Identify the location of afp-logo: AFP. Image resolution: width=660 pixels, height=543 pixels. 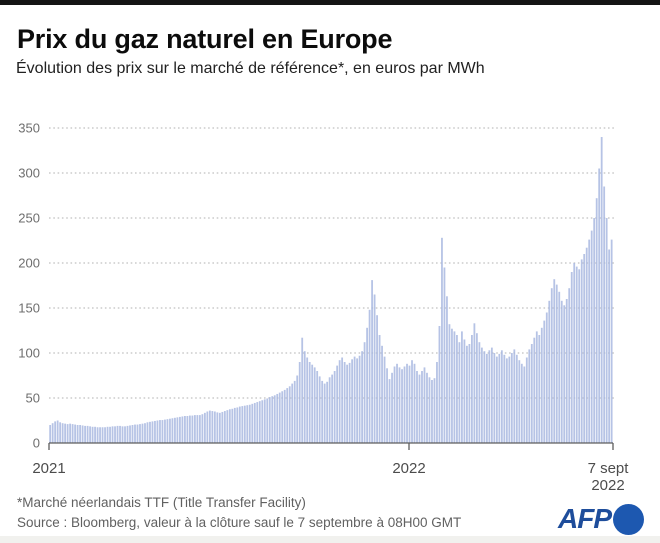
(601, 519).